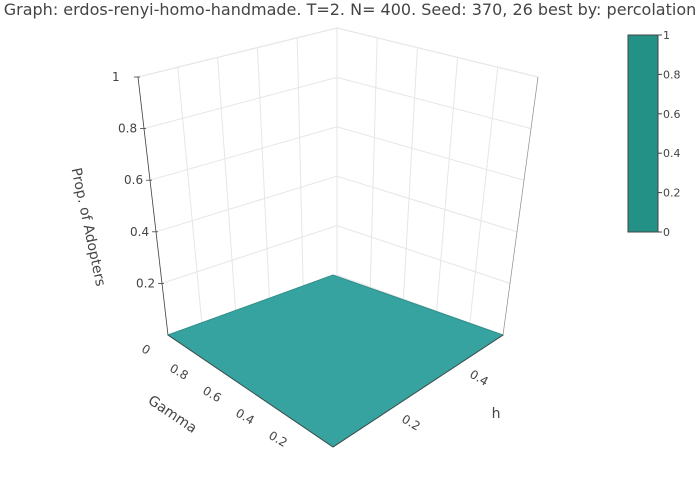  What do you see at coordinates (278, 439) in the screenshot?
I see `gamma-tick-label: 0.2` at bounding box center [278, 439].